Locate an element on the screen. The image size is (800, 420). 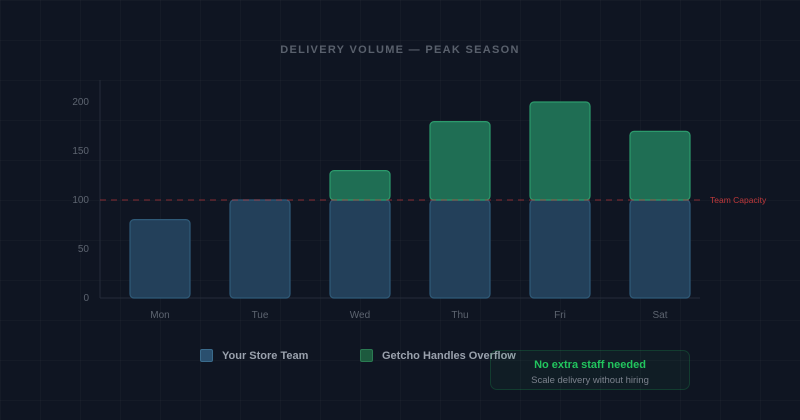
x-tick-label: Mon is located at coordinates (159, 315).